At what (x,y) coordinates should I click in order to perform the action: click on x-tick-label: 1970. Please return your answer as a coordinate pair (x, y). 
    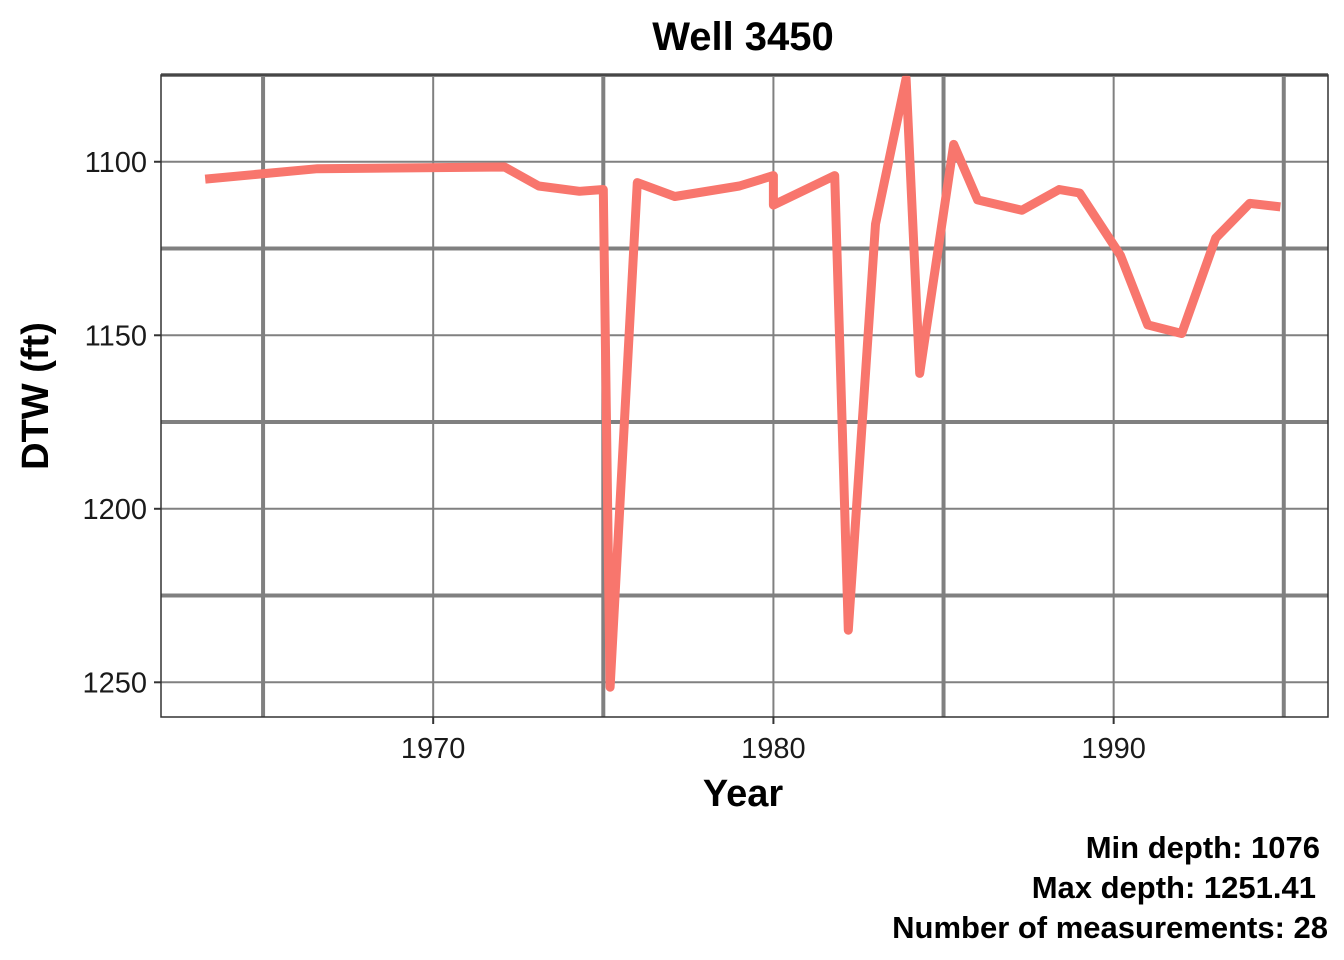
    Looking at the image, I should click on (433, 749).